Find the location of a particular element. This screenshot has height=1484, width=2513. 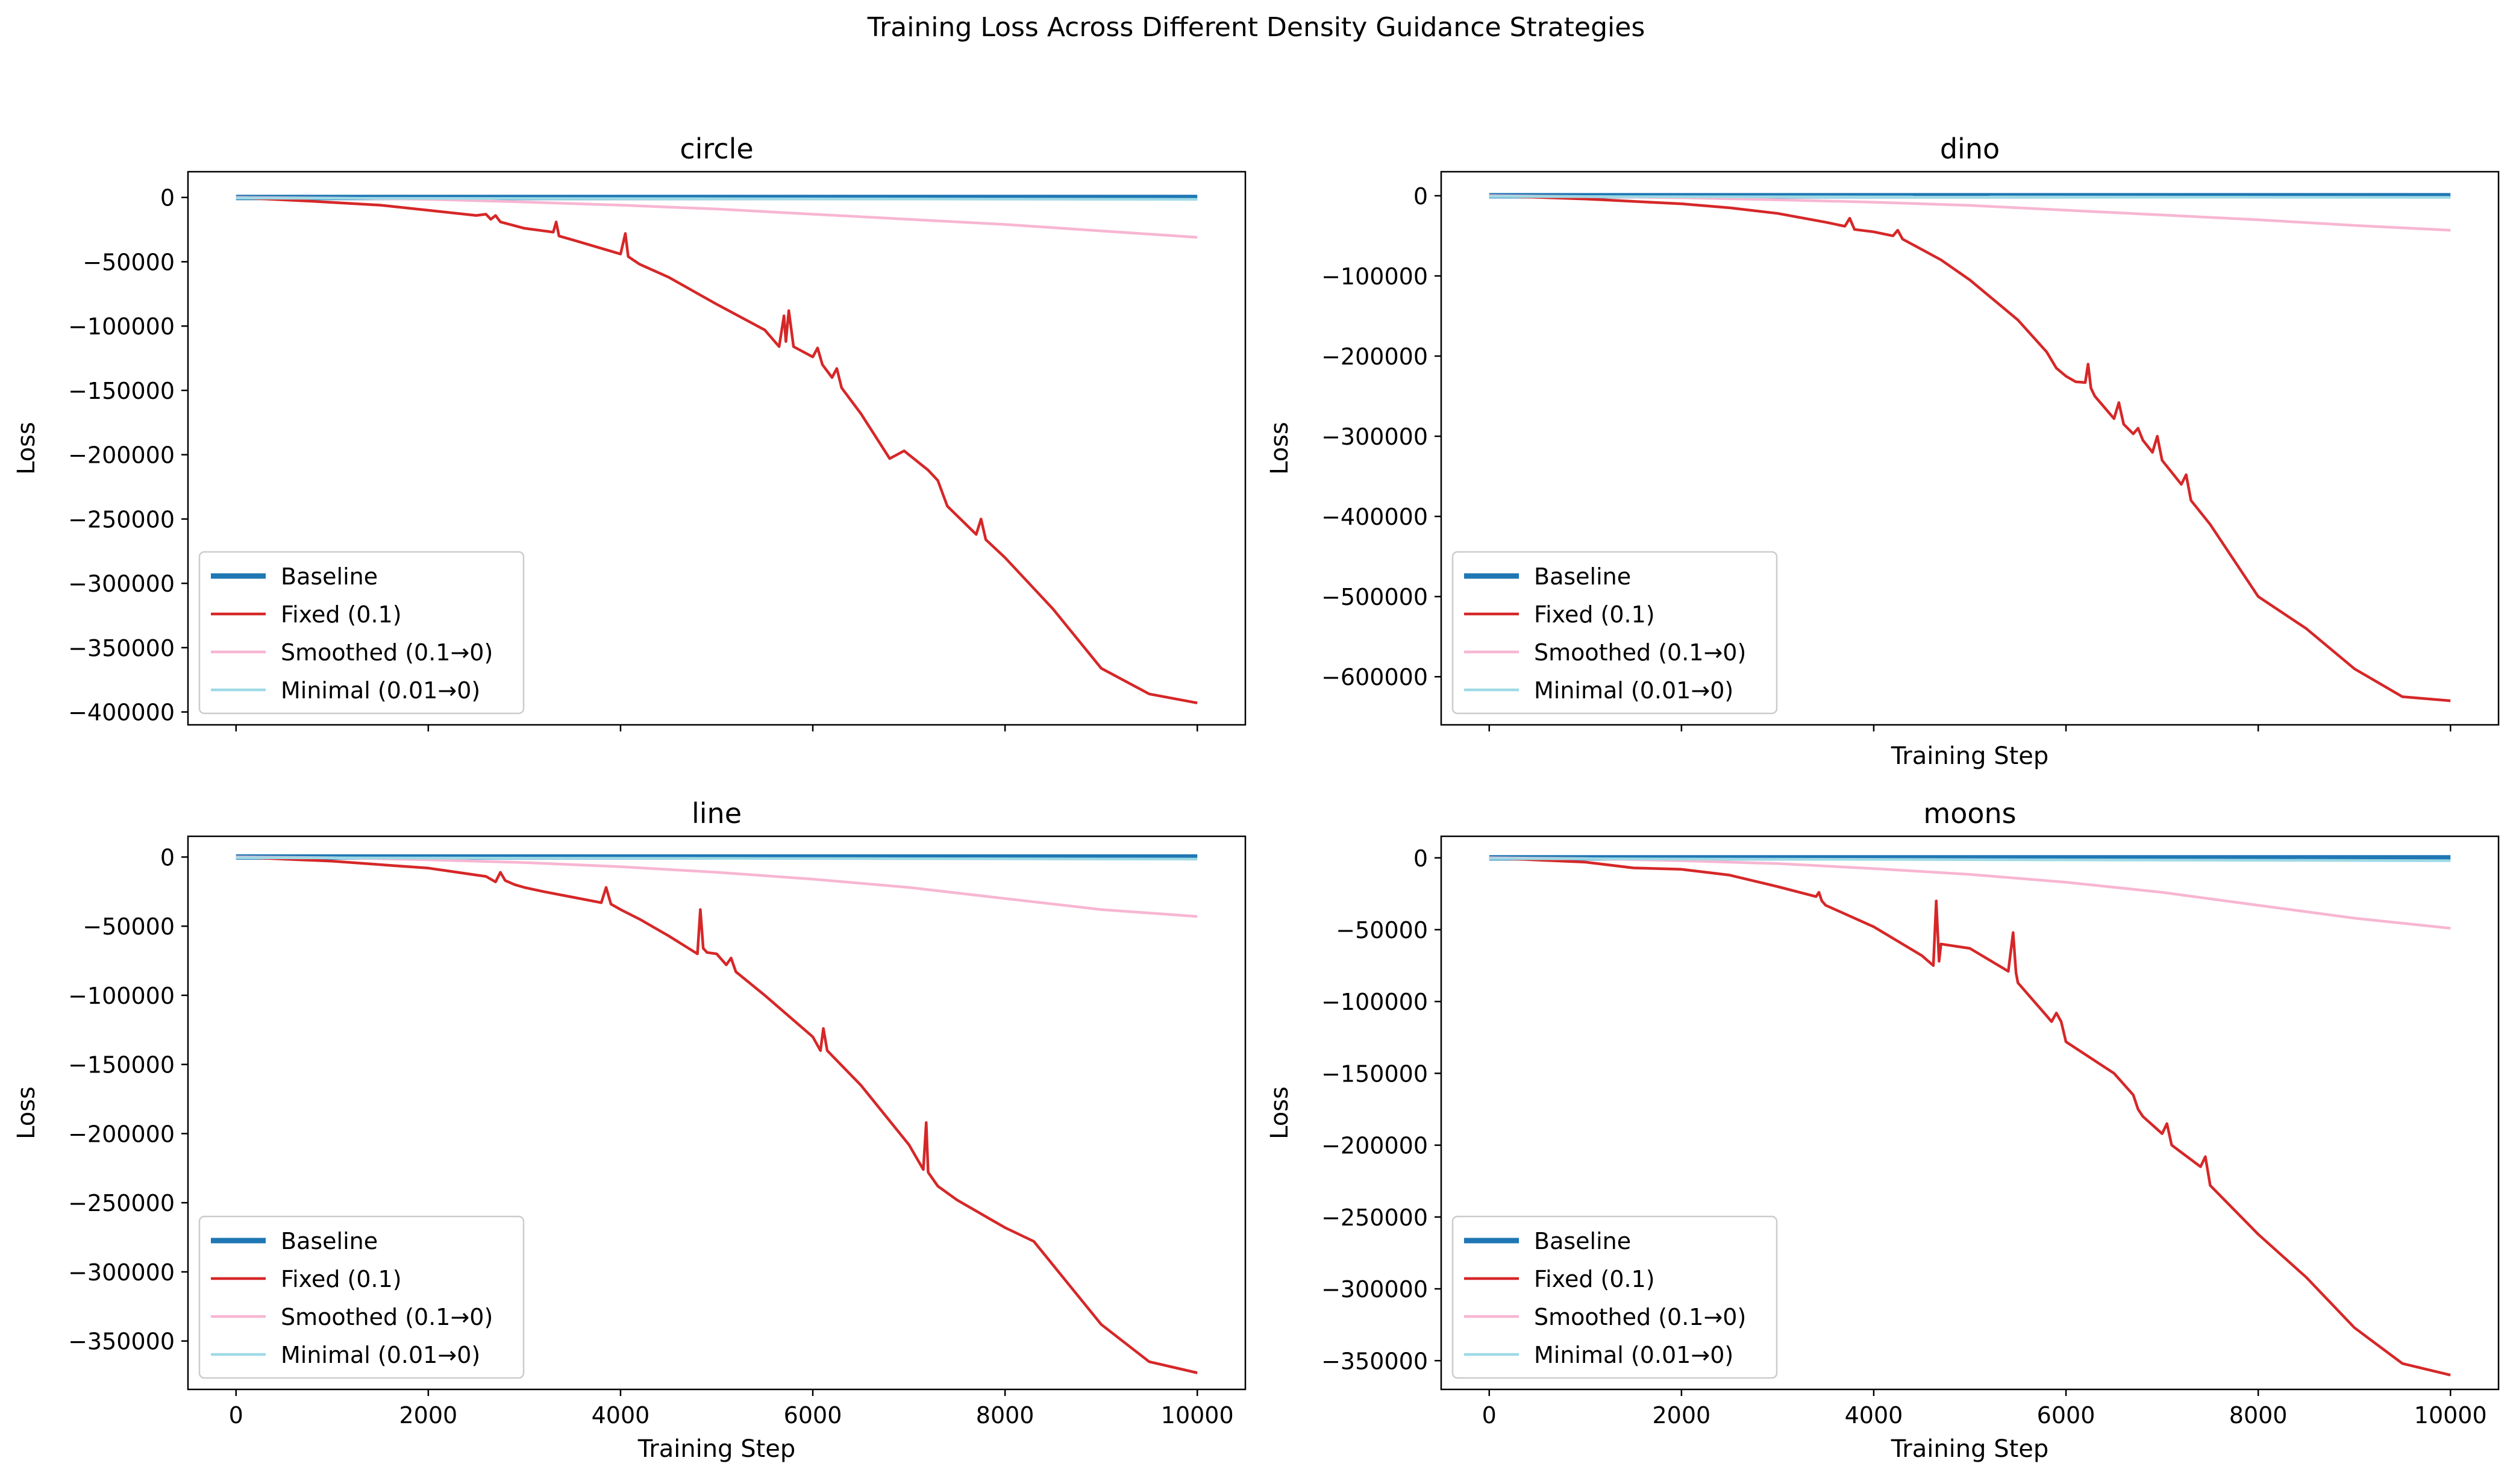

panel-title: circle is located at coordinates (716, 149).